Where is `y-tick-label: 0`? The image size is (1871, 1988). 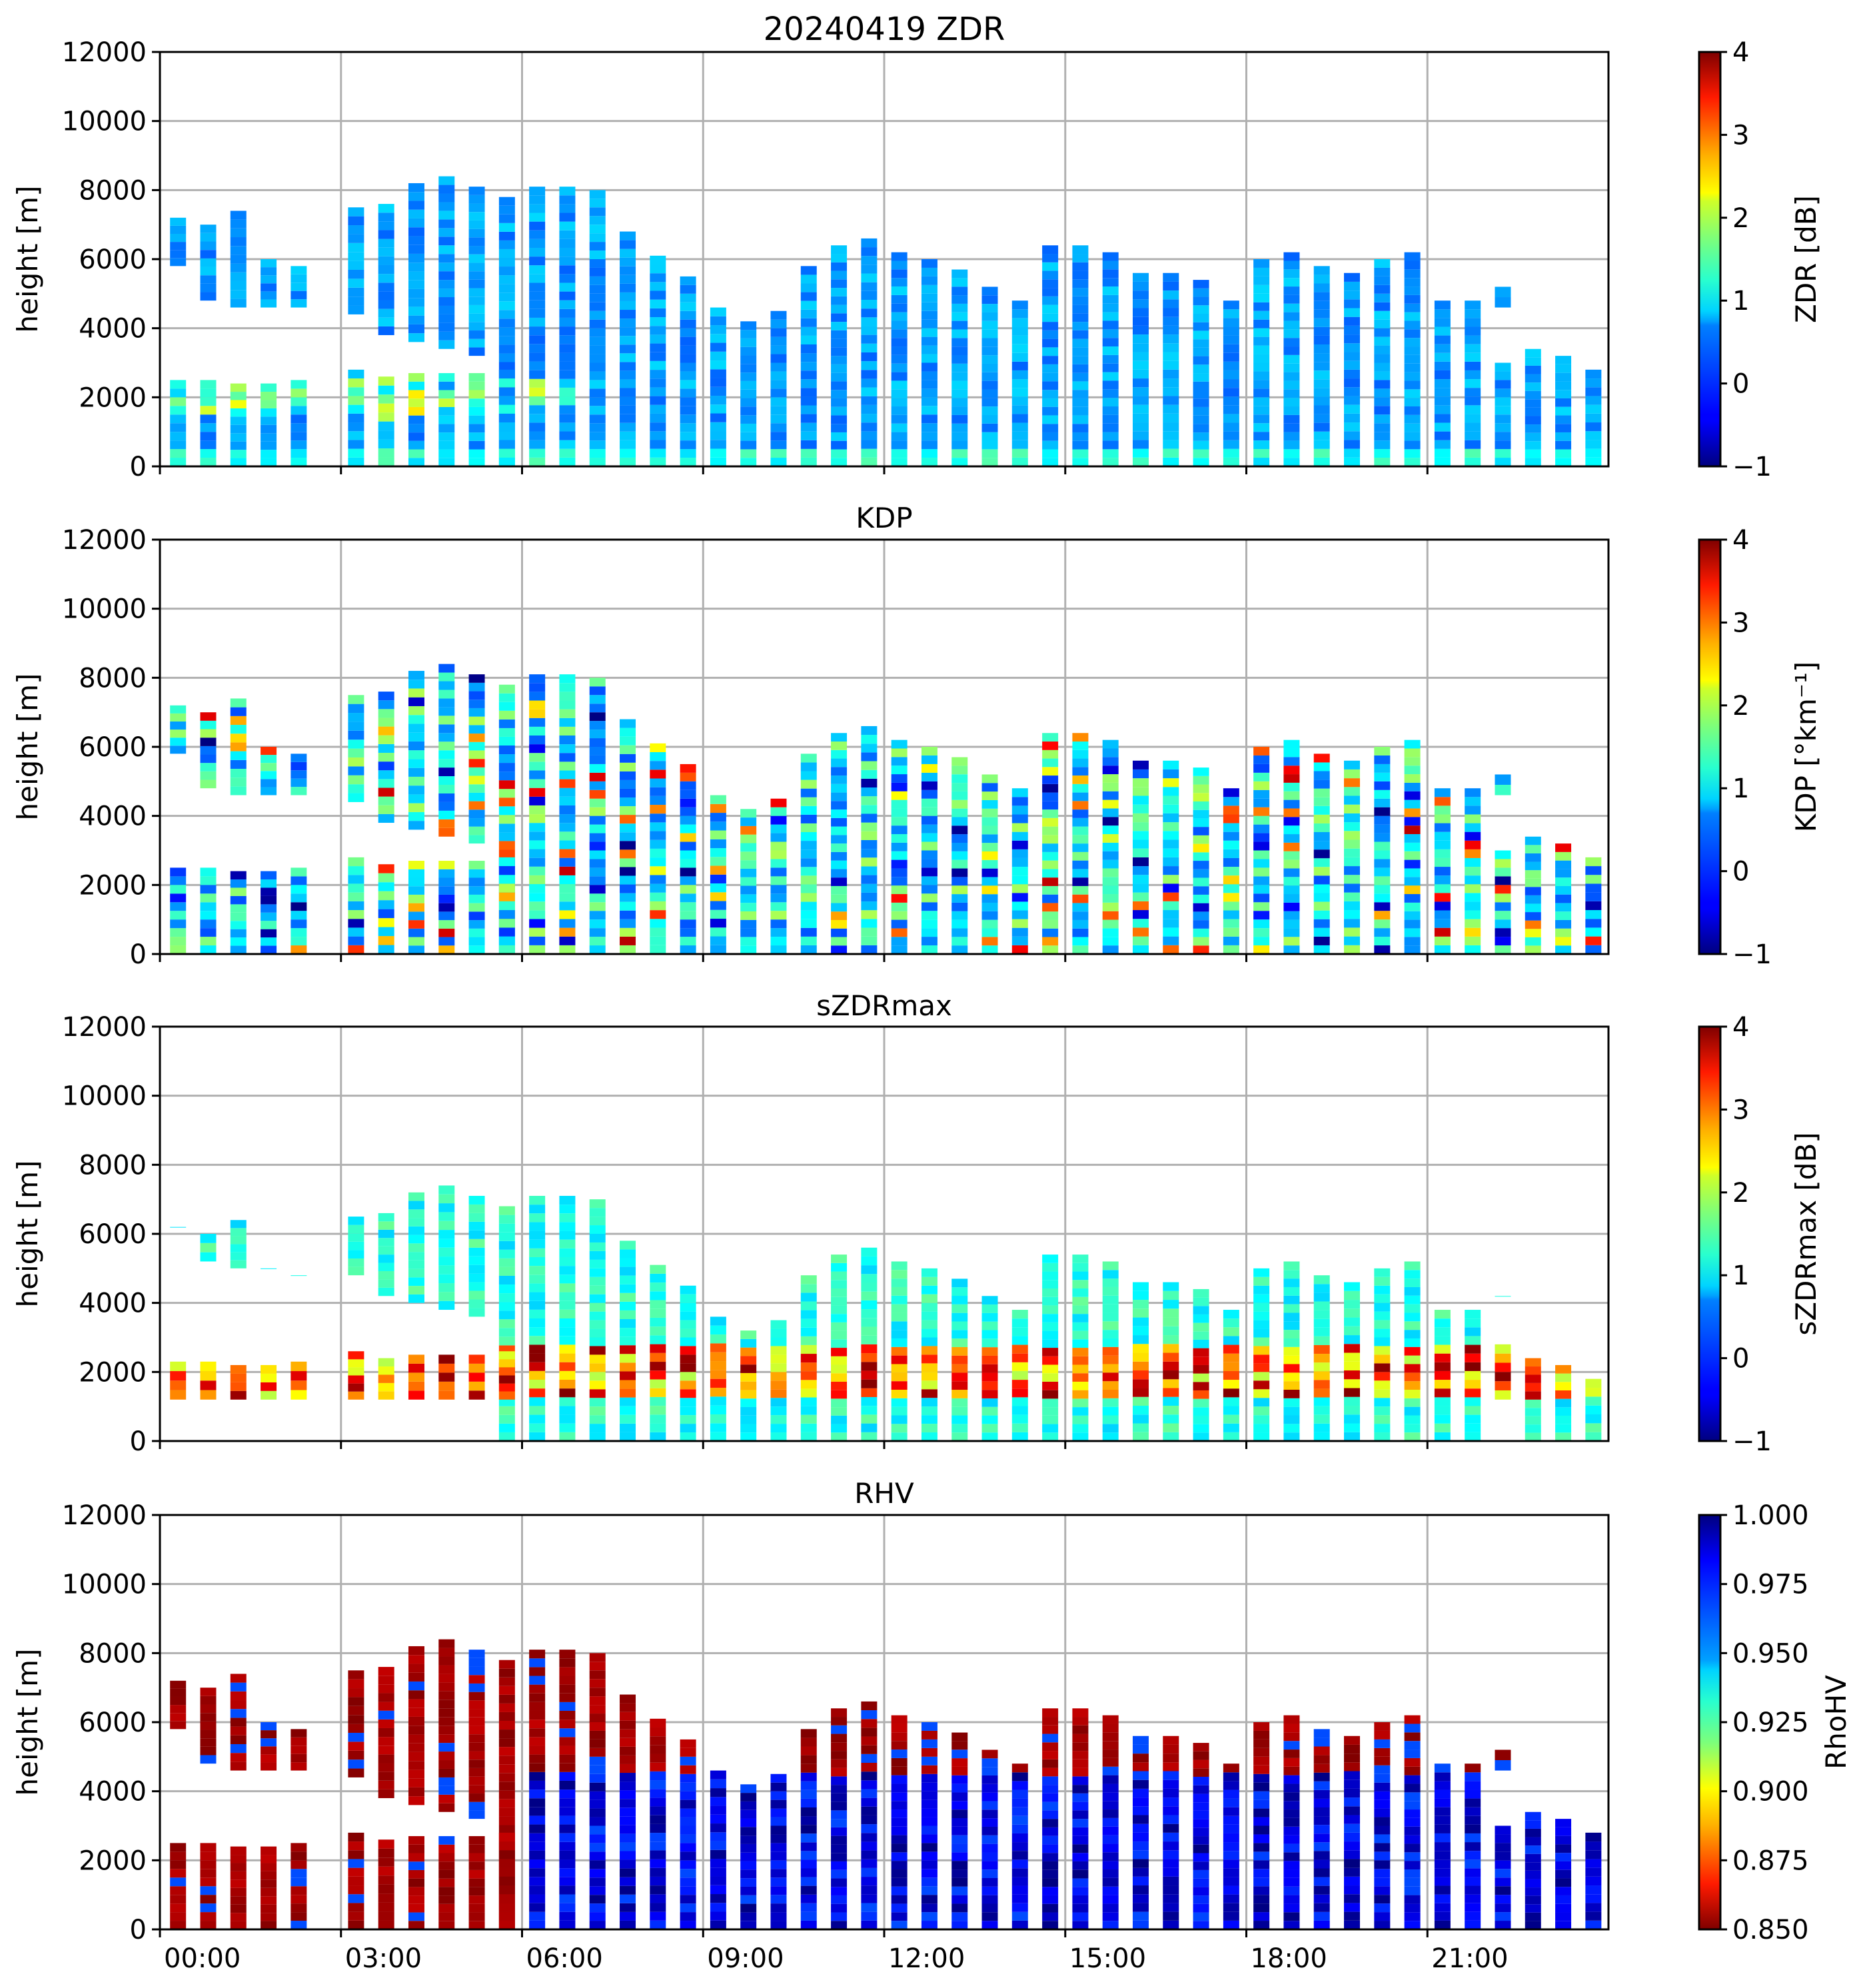 y-tick-label: 0 is located at coordinates (139, 955).